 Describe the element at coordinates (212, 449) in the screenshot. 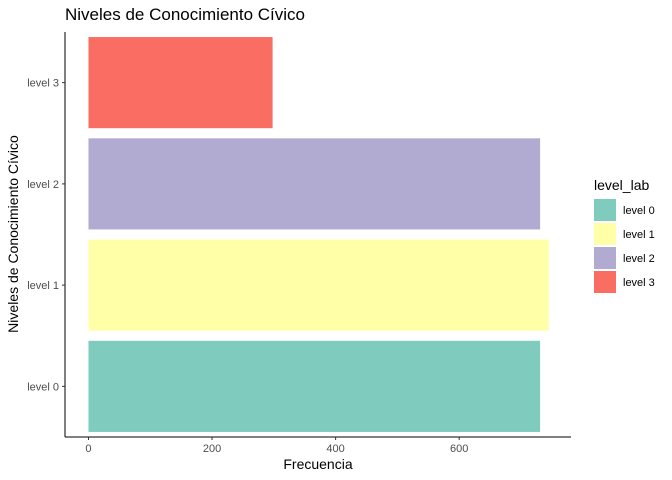

I see `x-tick-label: 200` at that location.